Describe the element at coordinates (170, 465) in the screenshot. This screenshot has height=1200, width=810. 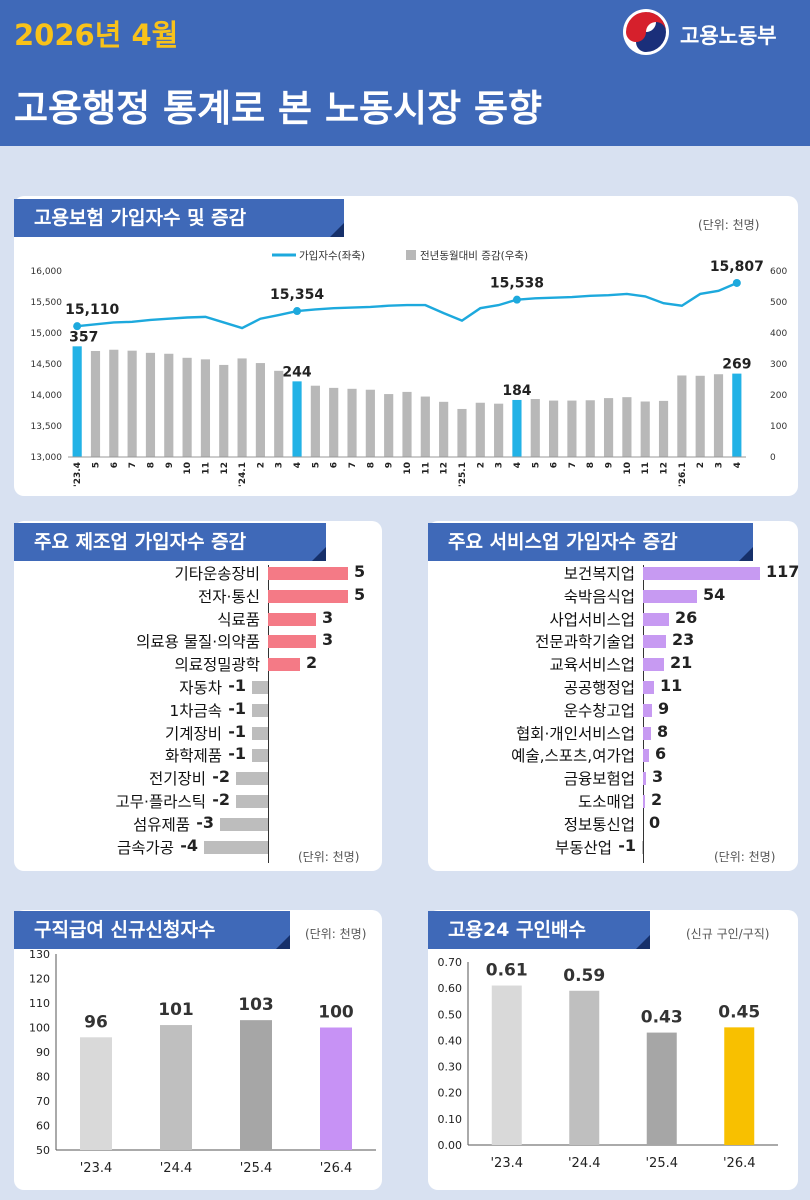
I see `x-tick-label: 9` at that location.